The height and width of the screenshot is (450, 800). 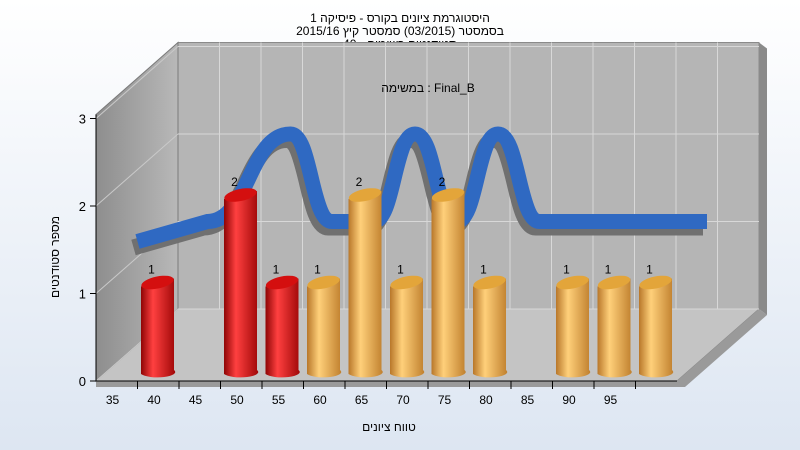 I want to click on x-tick-label: 90, so click(x=569, y=400).